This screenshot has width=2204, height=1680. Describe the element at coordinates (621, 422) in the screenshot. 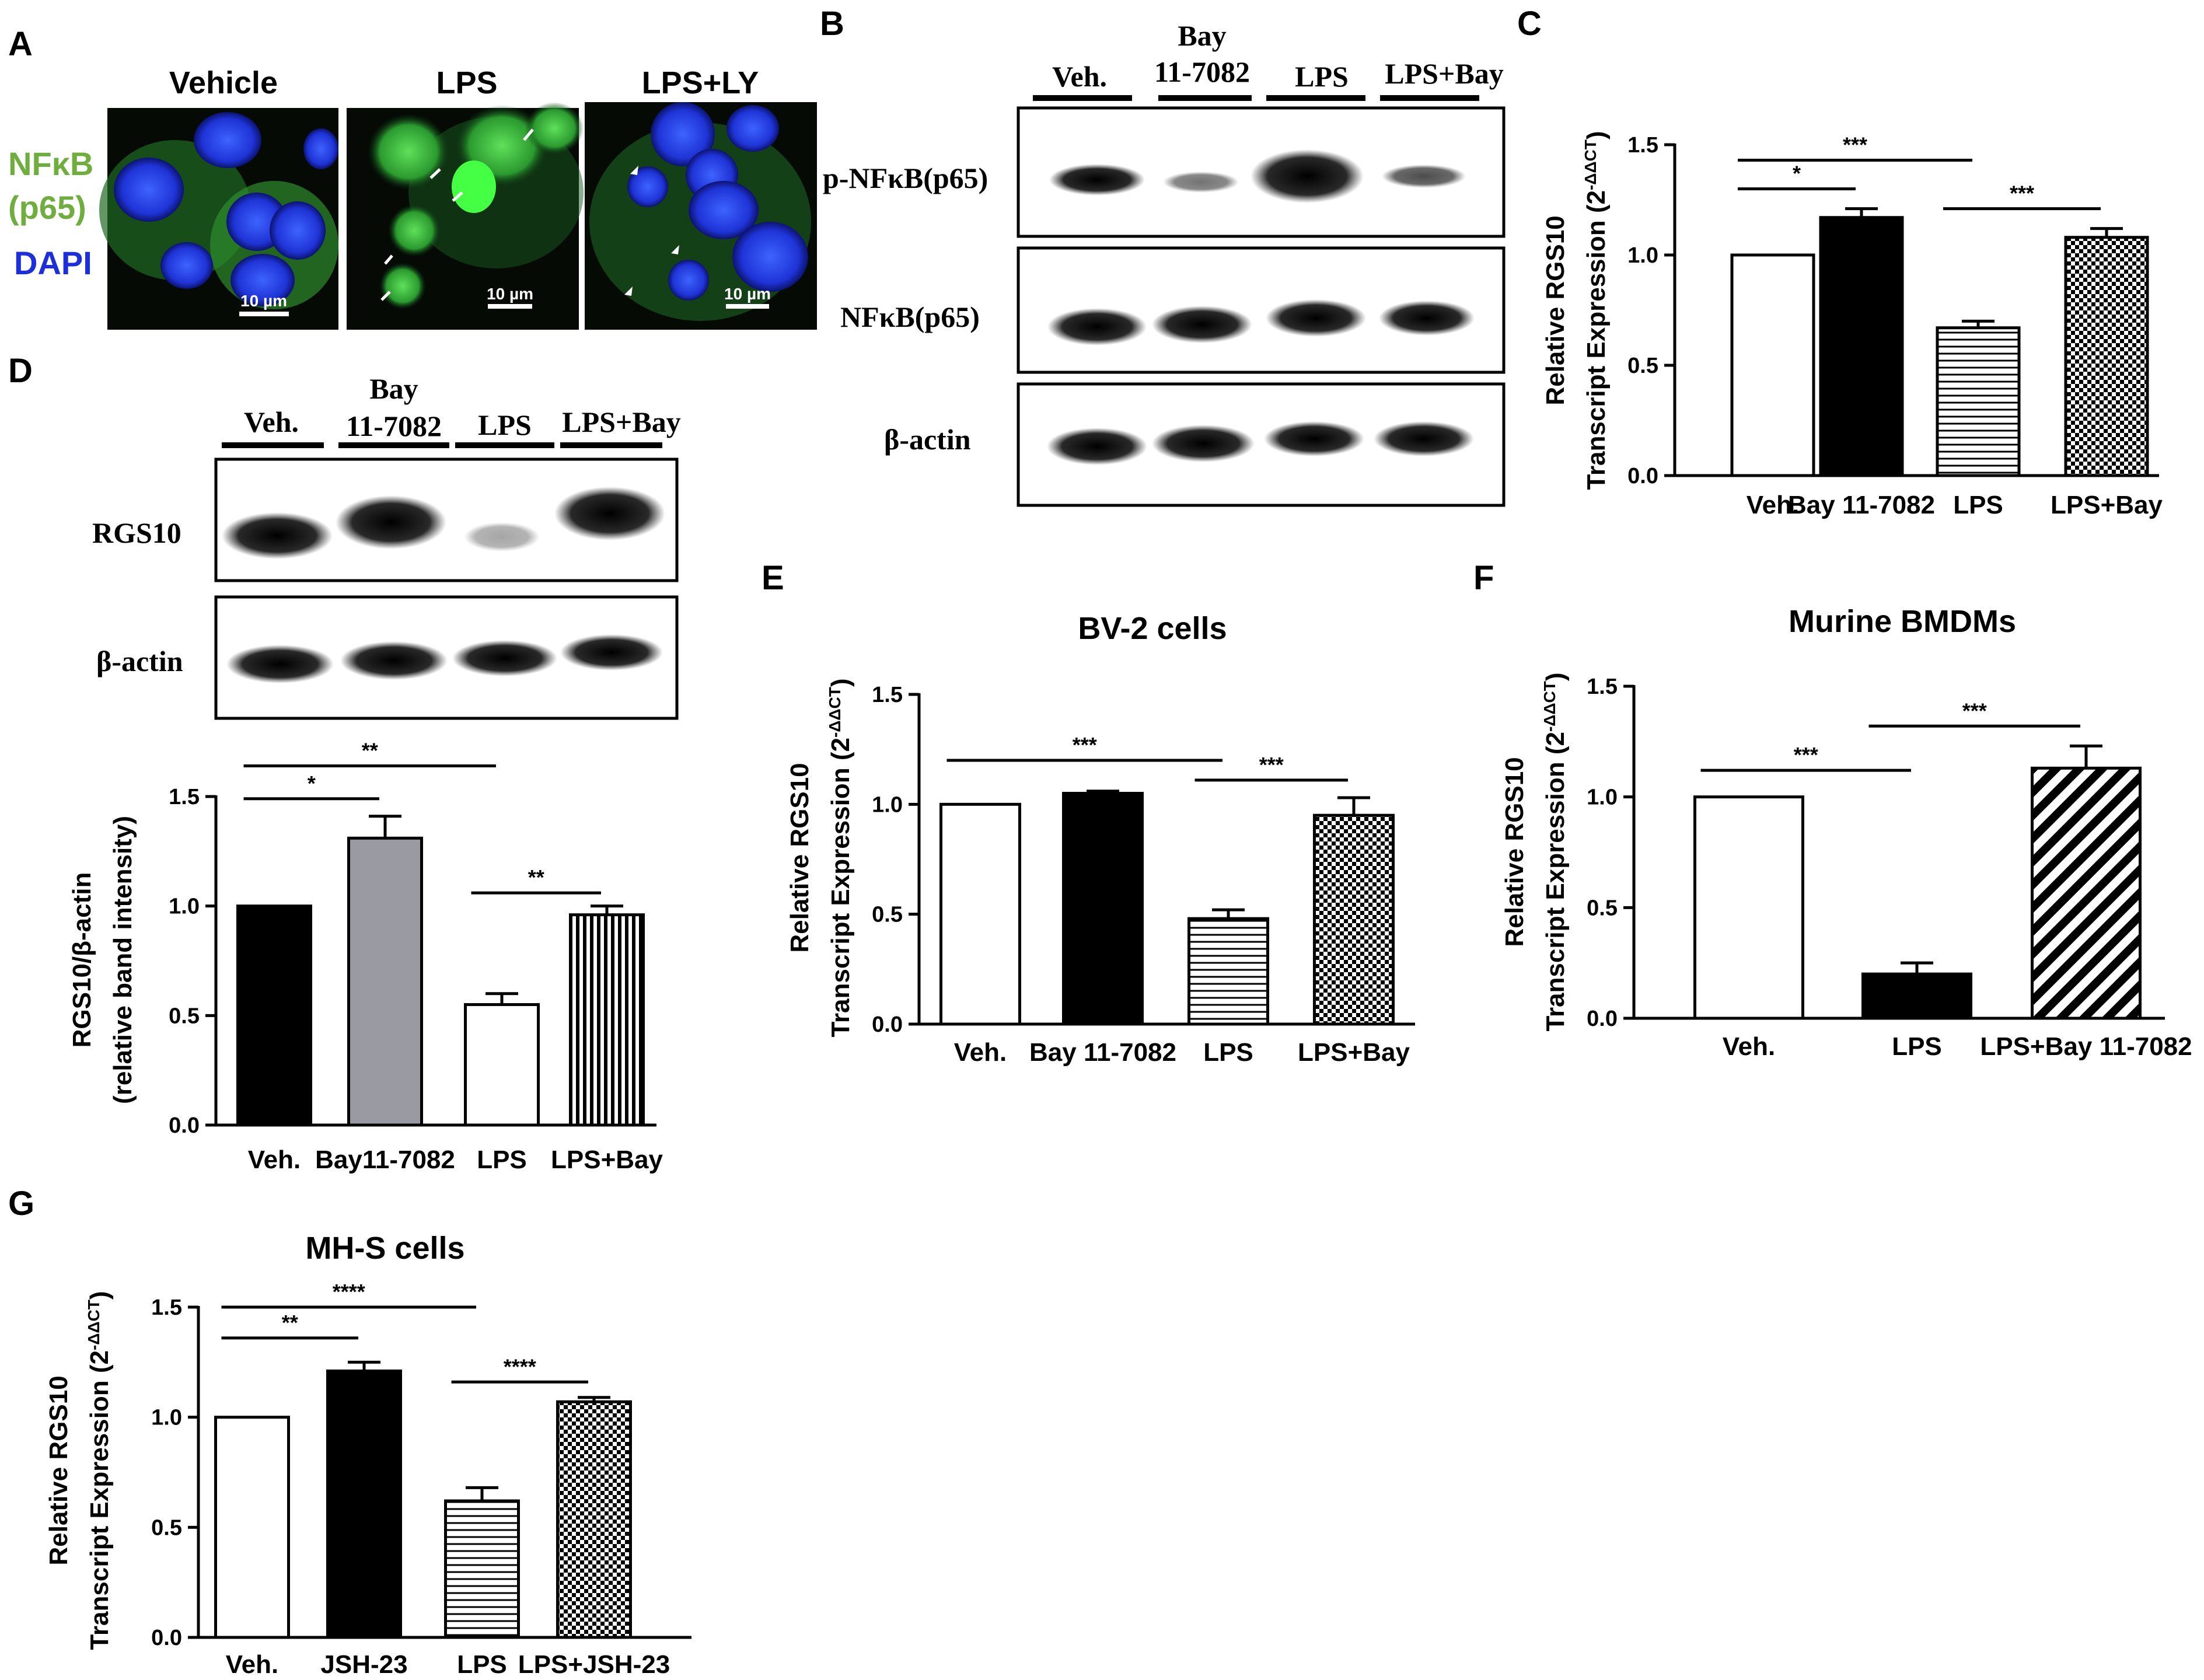

I see `lane-label-lps-bay: LPS+Bay` at that location.